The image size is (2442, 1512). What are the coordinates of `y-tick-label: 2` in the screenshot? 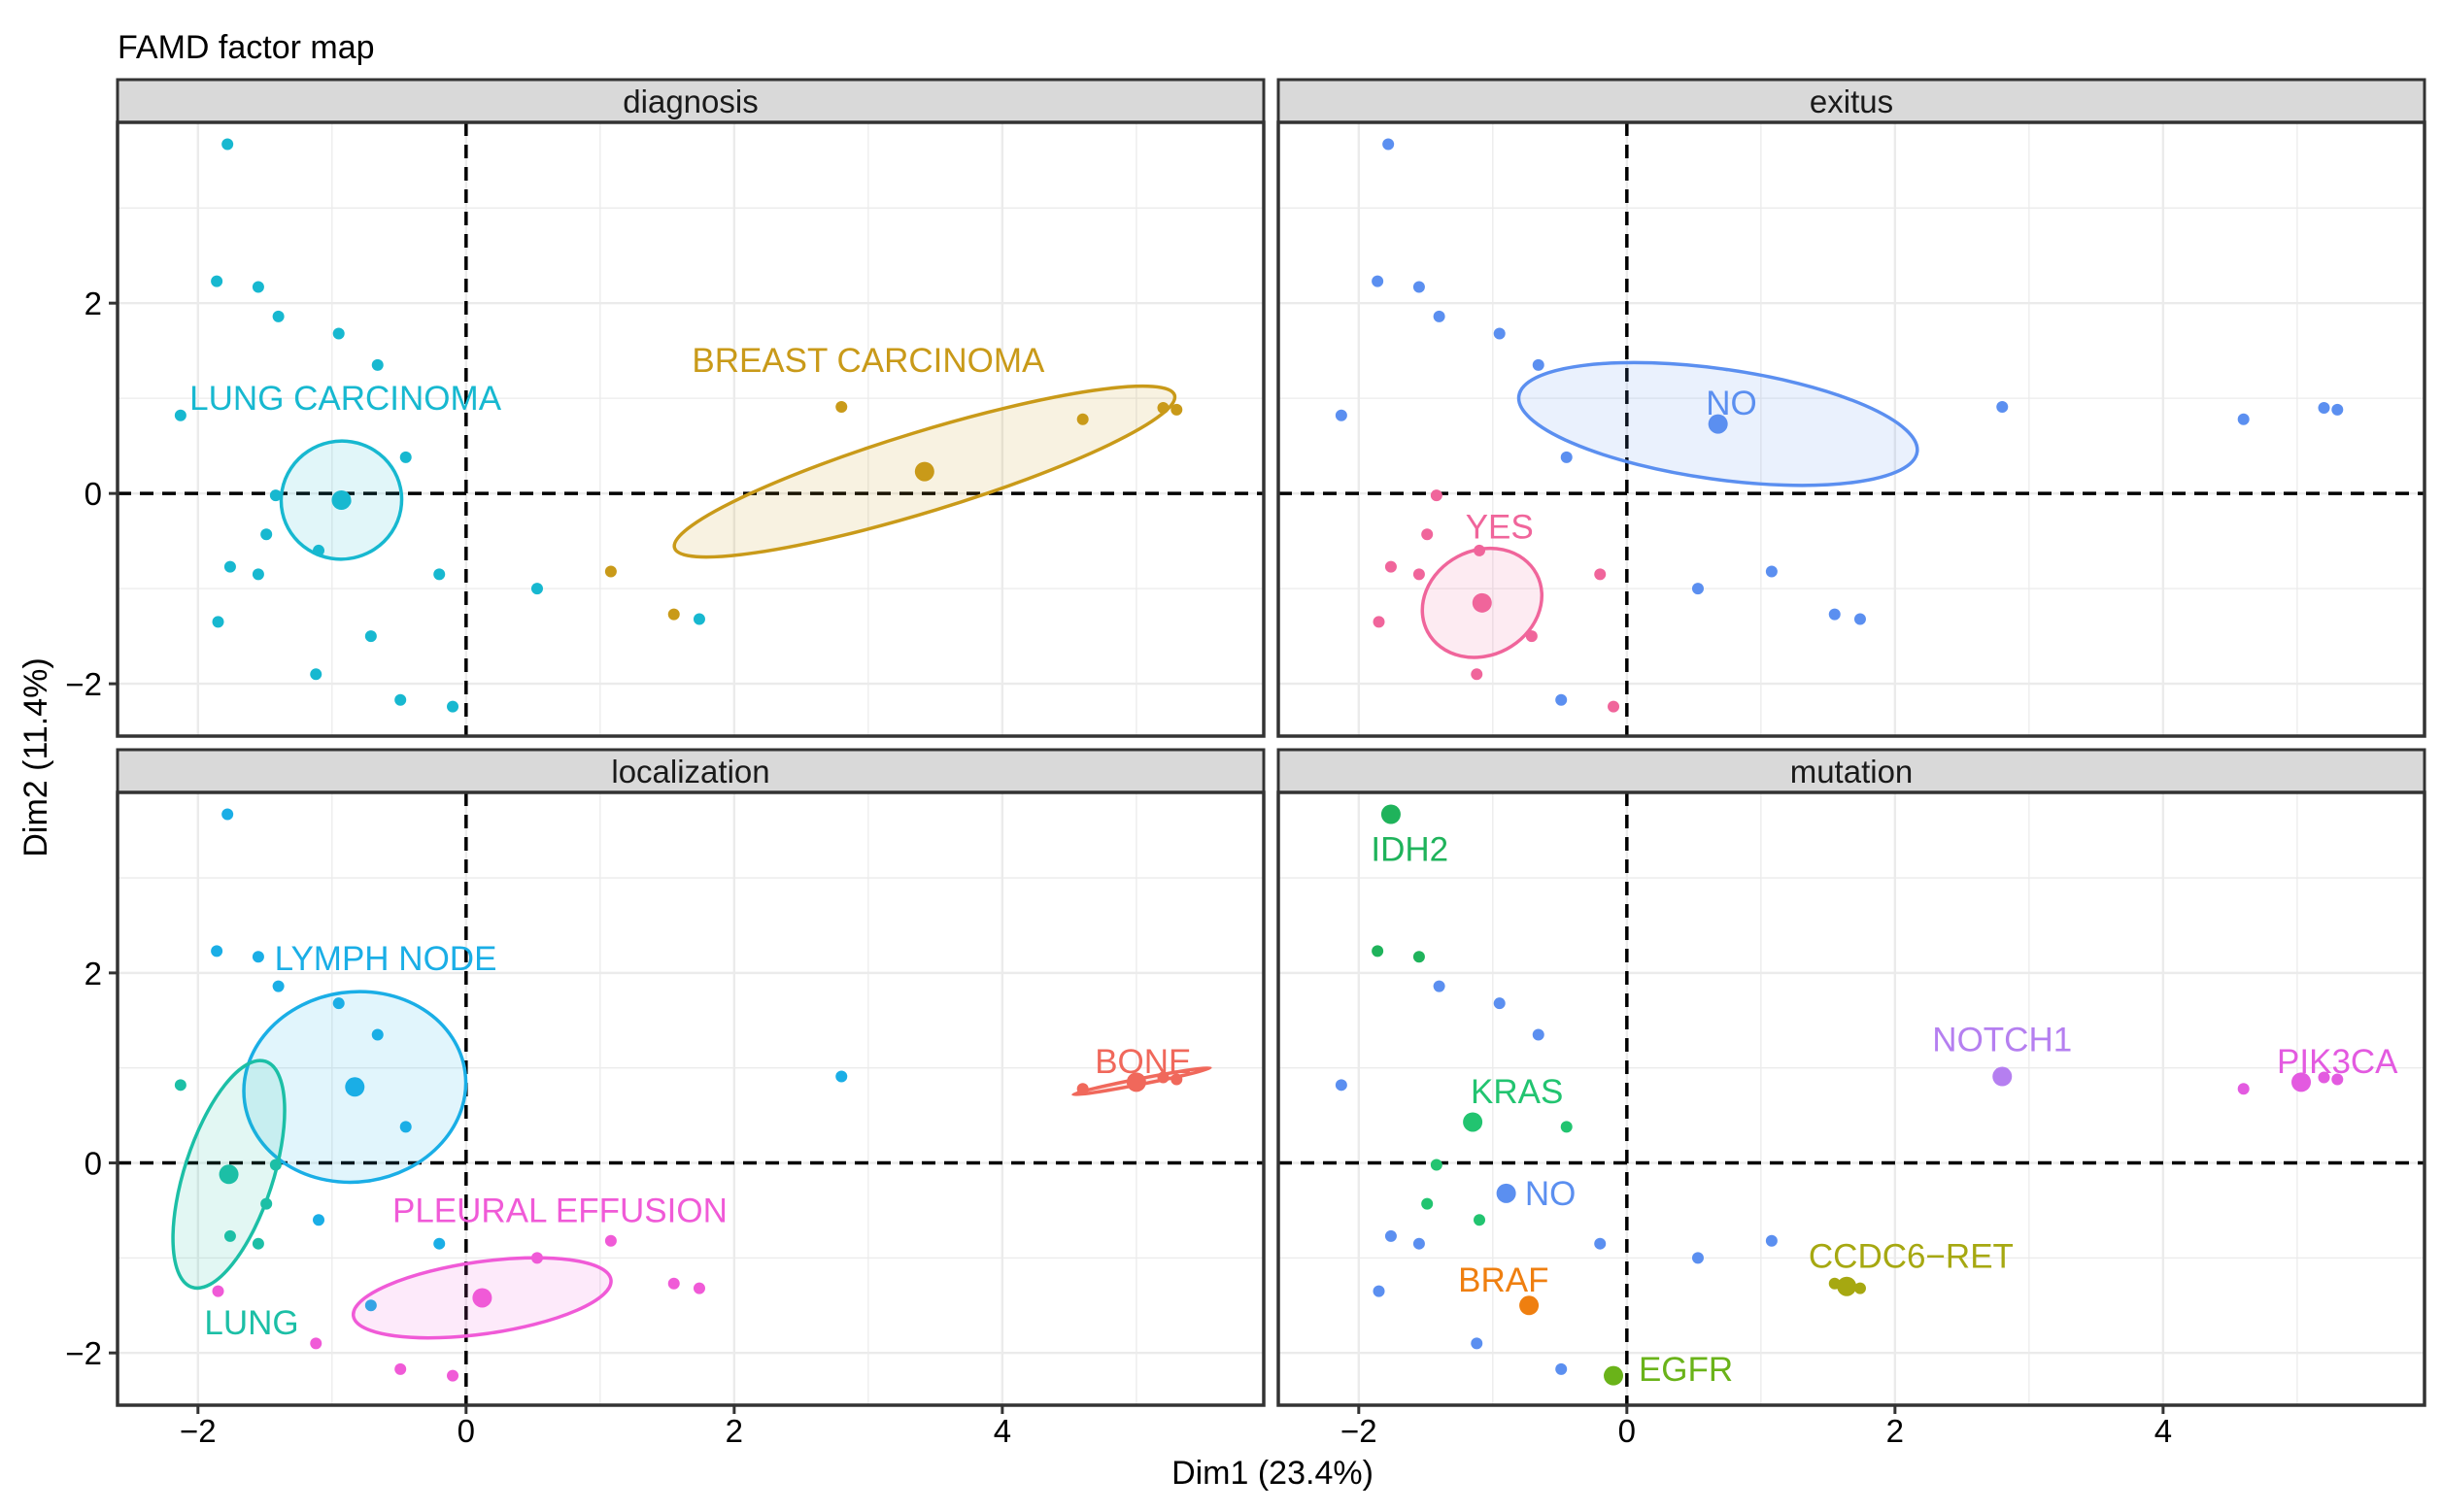 It's located at (93, 973).